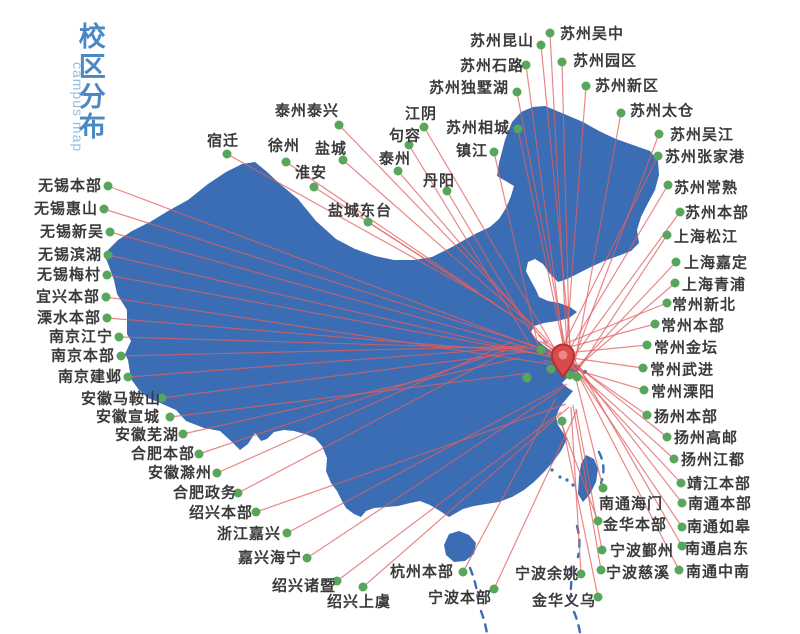 The height and width of the screenshot is (634, 800). Describe the element at coordinates (547, 574) in the screenshot. I see `campus-label: 宁波余姚` at that location.